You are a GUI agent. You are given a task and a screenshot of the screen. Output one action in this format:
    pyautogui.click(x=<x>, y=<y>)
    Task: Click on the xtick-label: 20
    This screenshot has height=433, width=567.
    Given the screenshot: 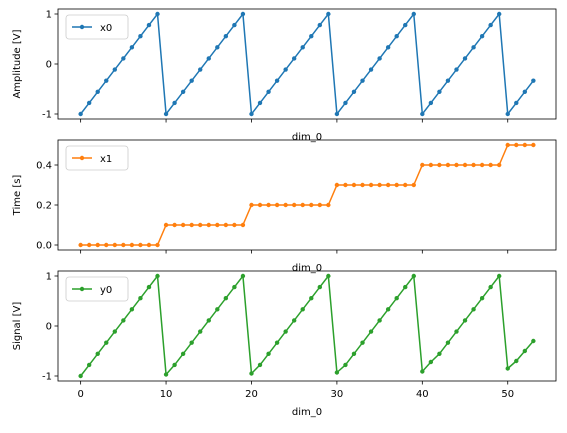 What is the action you would take?
    pyautogui.click(x=251, y=394)
    